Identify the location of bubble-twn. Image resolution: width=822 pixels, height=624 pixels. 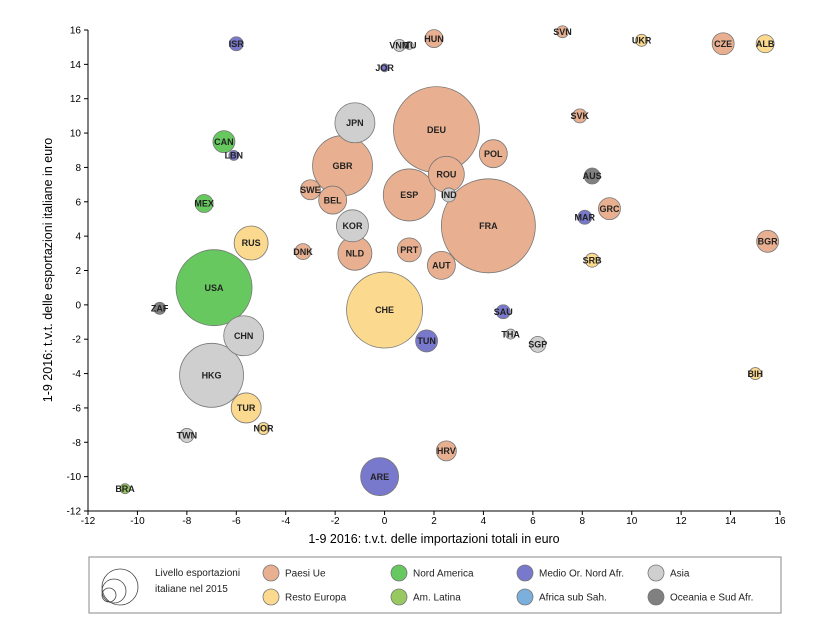
(187, 435).